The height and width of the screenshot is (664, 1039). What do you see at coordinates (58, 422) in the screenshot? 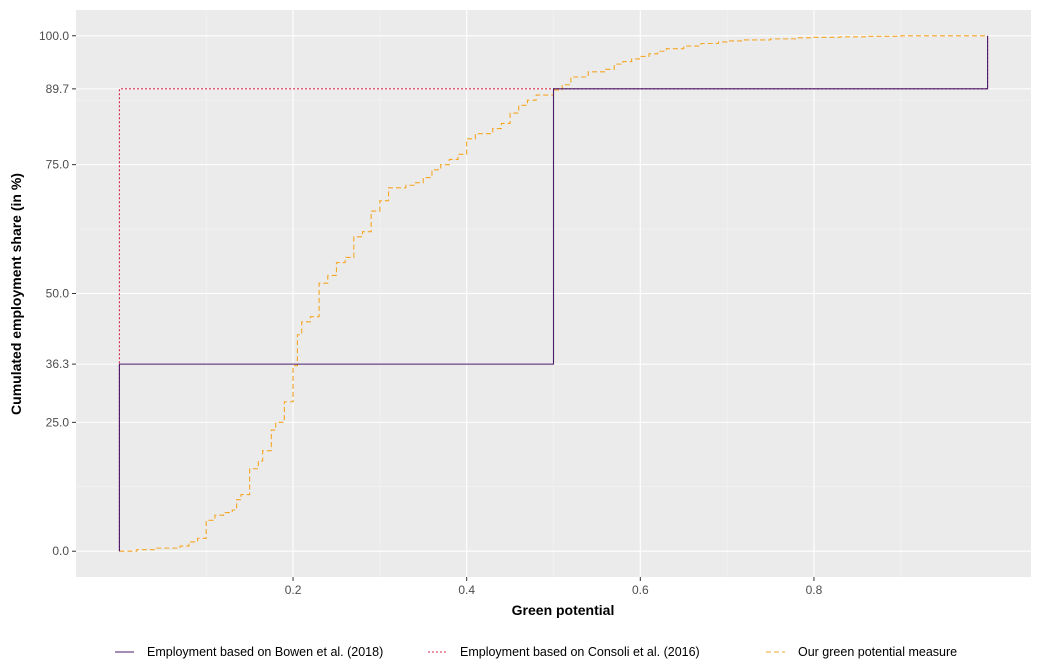
I see `y-tick-label: 25.0` at bounding box center [58, 422].